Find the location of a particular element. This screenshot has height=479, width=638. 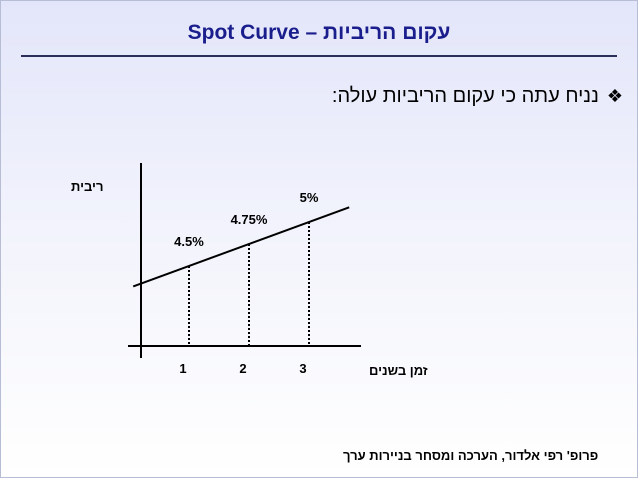

point-label: 4.75% is located at coordinates (249, 219).